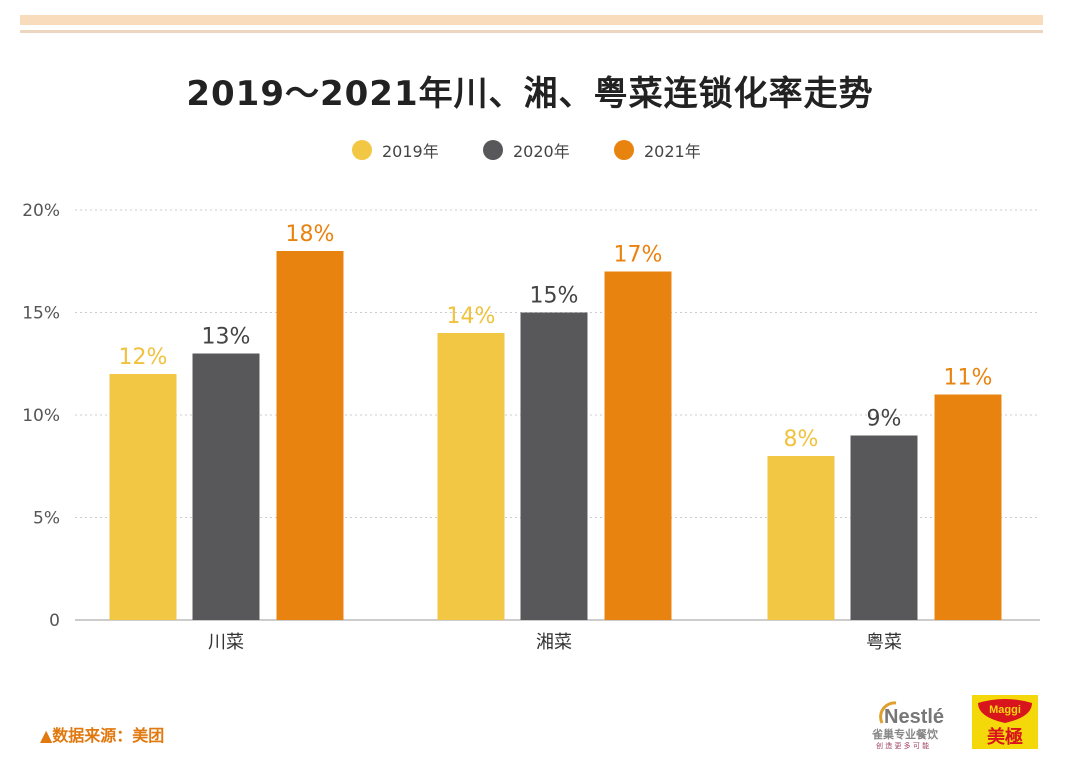 The height and width of the screenshot is (768, 1080). I want to click on y-tick-label: 5%, so click(46, 519).